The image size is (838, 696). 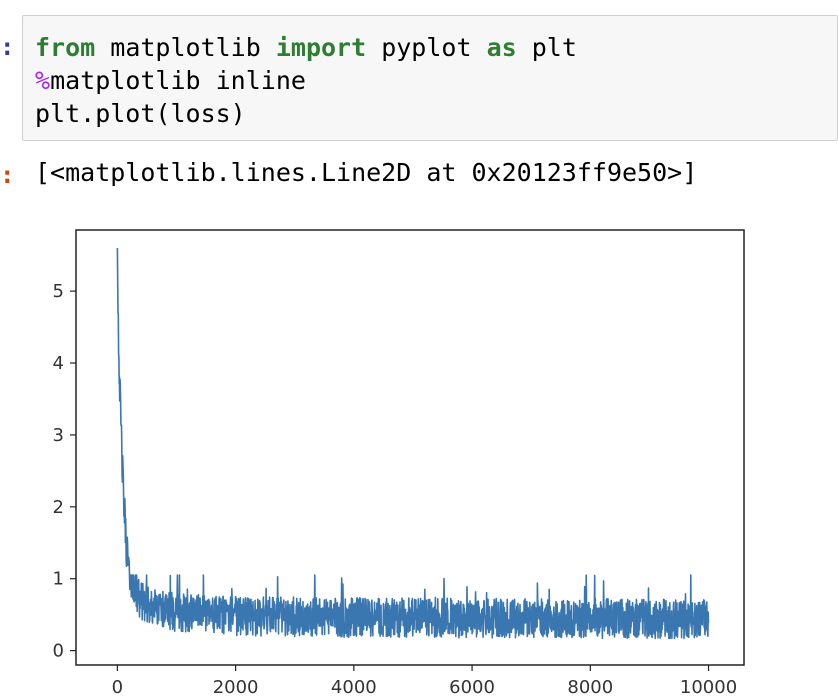 What do you see at coordinates (43, 80) in the screenshot?
I see `magic-percent: %` at bounding box center [43, 80].